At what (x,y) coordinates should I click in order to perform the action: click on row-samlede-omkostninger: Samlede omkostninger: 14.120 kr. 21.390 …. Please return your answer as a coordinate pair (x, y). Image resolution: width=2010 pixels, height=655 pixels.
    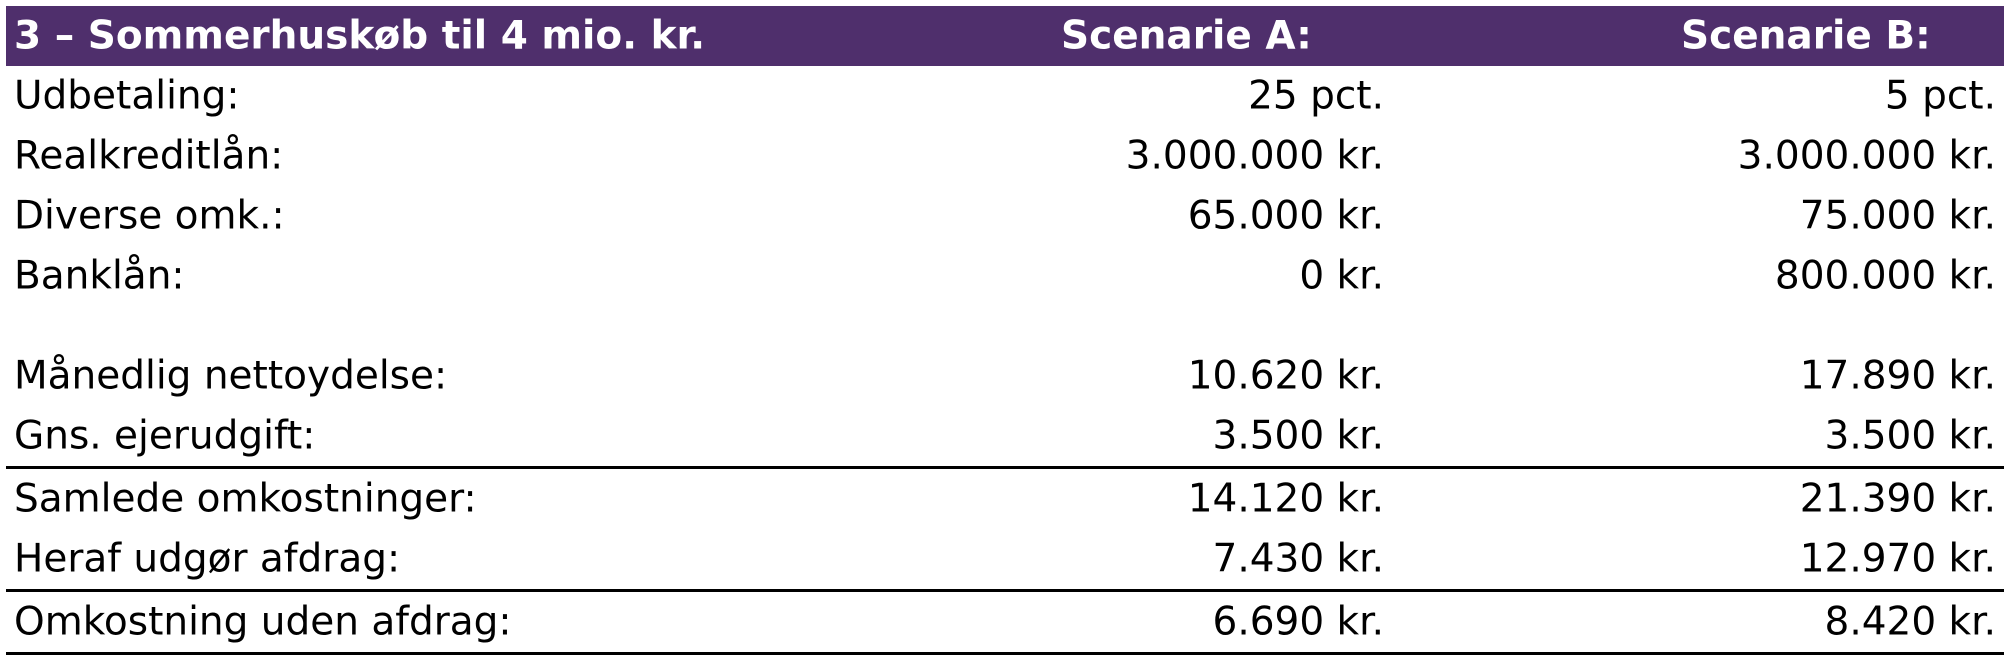
    Looking at the image, I should click on (1005, 497).